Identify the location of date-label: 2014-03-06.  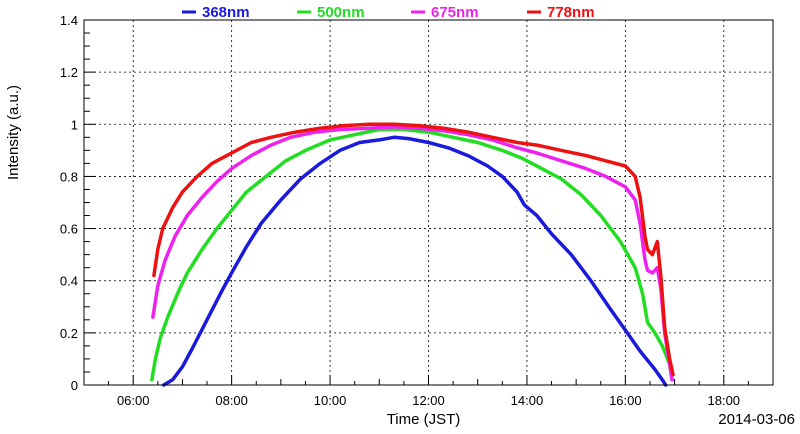
(756, 419).